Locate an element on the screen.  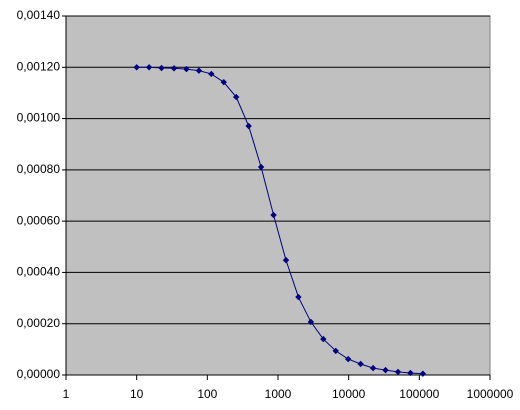
x-tick-label: 10000 is located at coordinates (349, 394).